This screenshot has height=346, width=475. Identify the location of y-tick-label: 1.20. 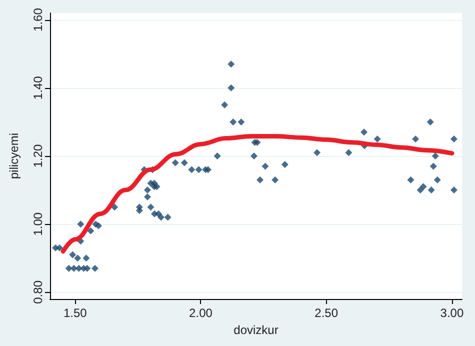
(38, 156).